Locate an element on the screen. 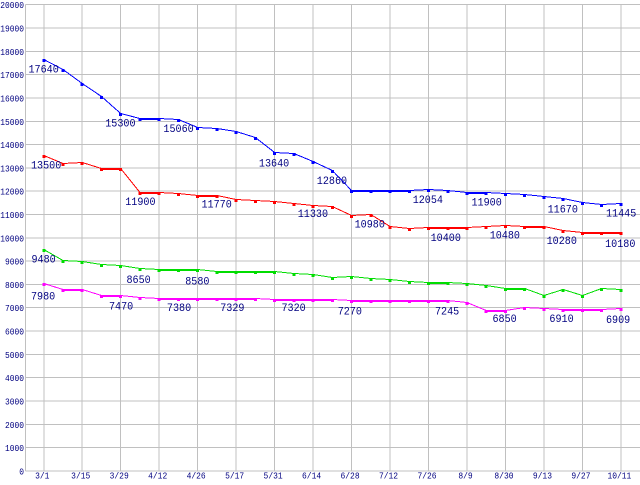  svg-text: 20000 is located at coordinates (12, 5).